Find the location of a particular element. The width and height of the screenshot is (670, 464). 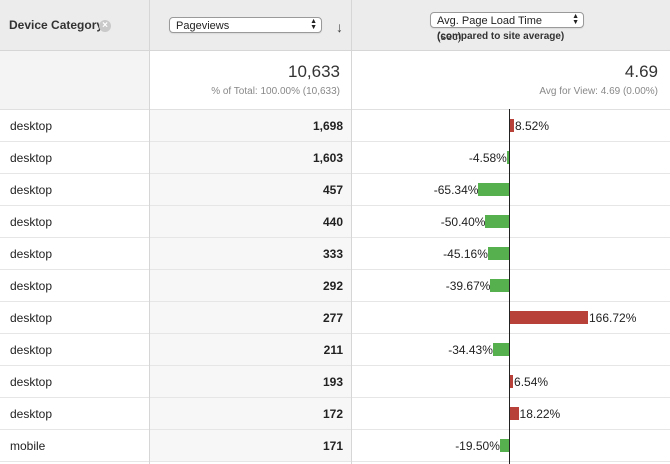

pageviews-cell: 171 is located at coordinates (250, 445).